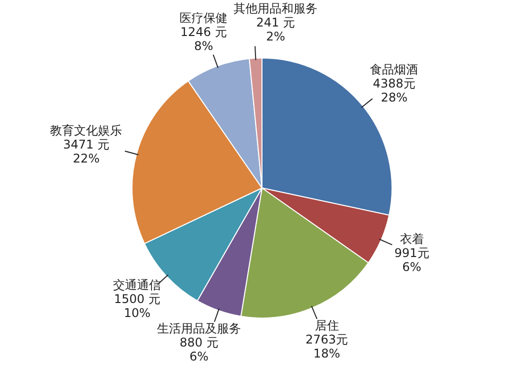 This screenshot has width=524, height=376. I want to click on data-label: 1500 元 10%, so click(137, 306).